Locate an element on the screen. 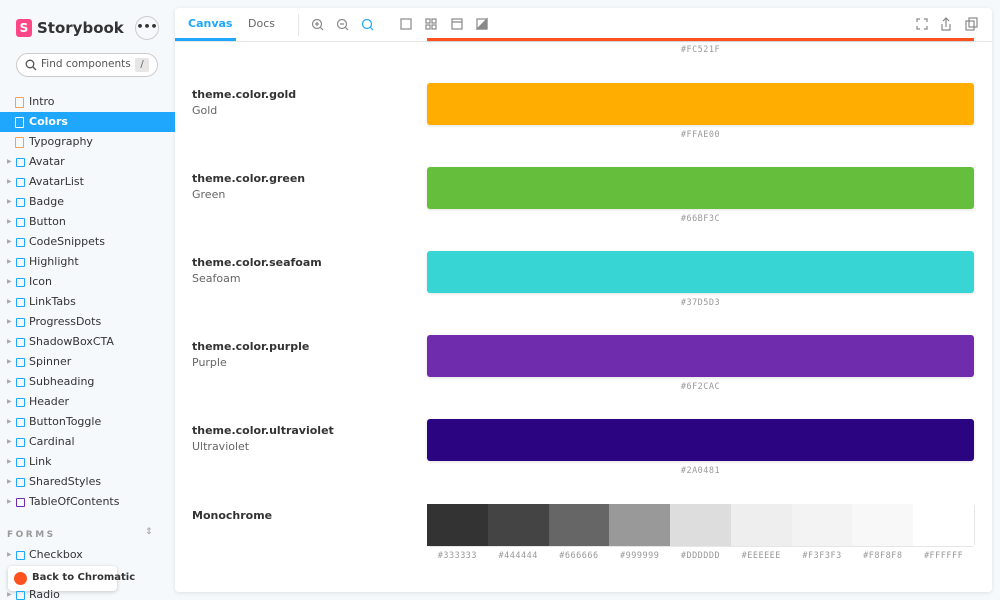 The height and width of the screenshot is (600, 1000). hex-label: #444444 is located at coordinates (518, 556).